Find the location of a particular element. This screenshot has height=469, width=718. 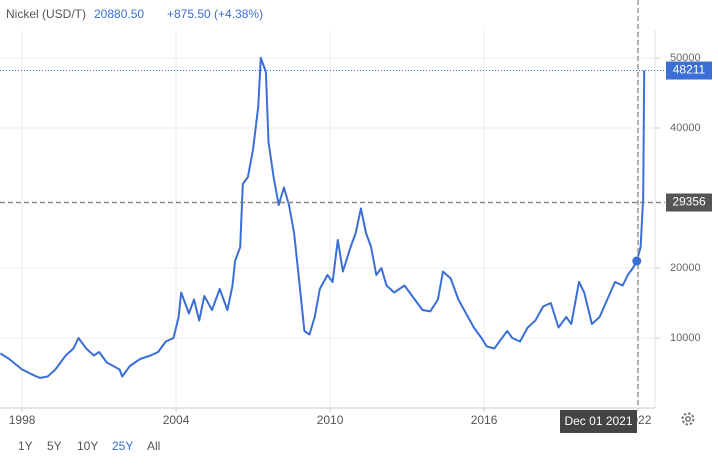

crosshair-date-label: Dec 01 2021 is located at coordinates (598, 421).